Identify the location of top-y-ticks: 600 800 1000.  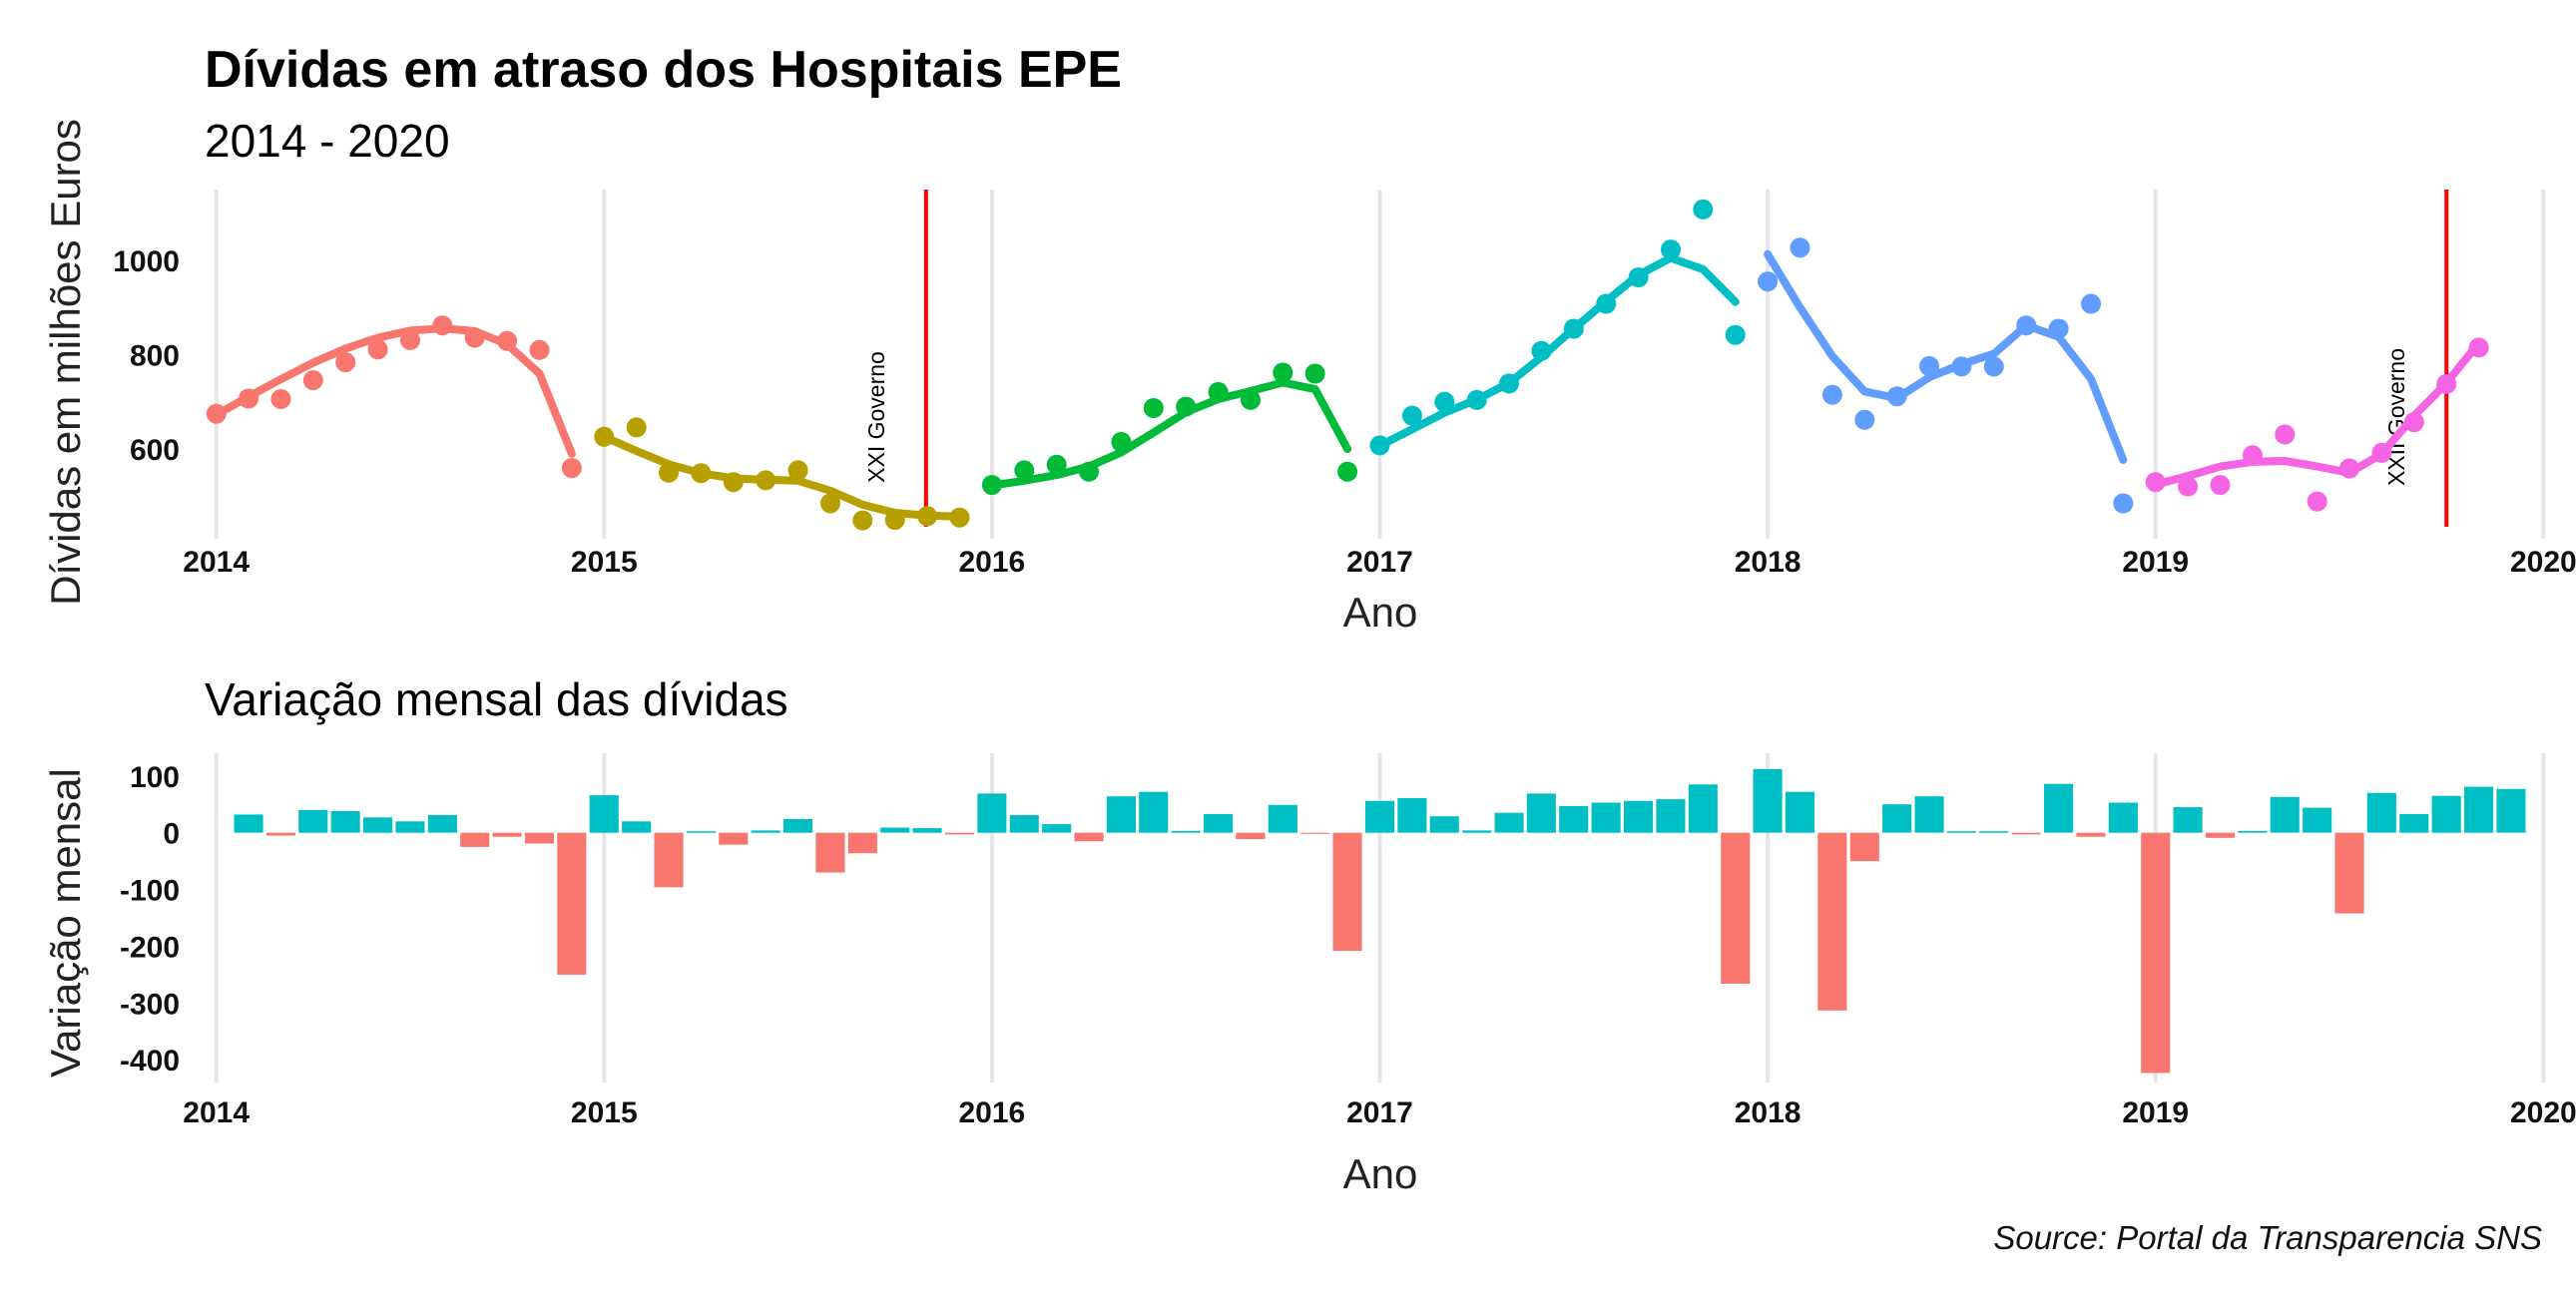
(146, 356).